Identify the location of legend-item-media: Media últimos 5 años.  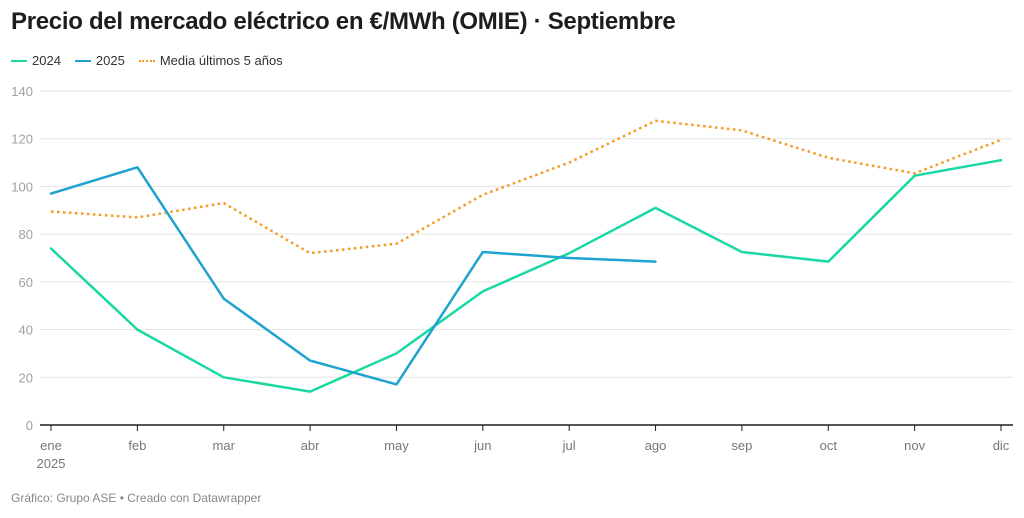
(210, 60).